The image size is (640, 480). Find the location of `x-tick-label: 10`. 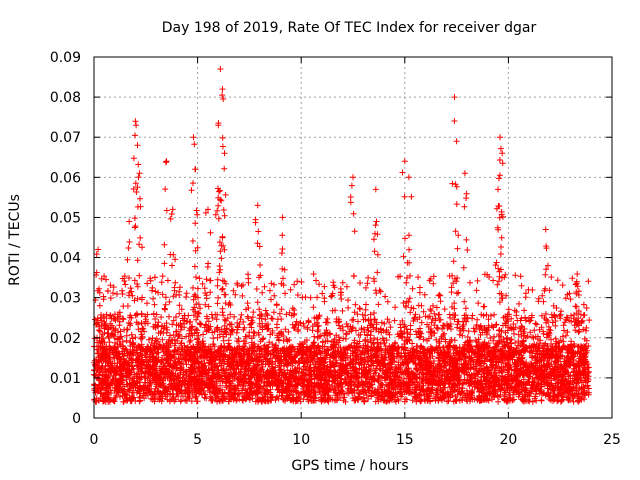

x-tick-label: 10 is located at coordinates (301, 440).